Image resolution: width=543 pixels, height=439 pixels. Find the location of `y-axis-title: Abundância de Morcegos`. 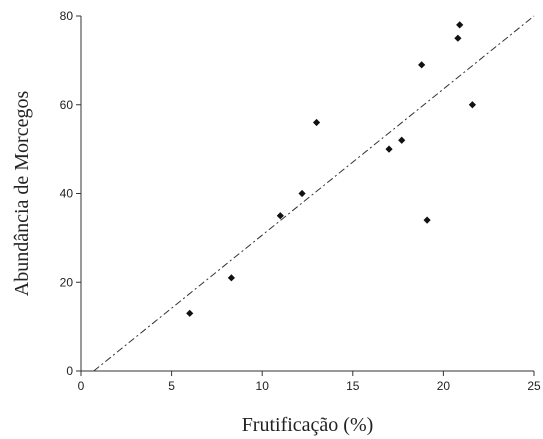

y-axis-title: Abundância de Morcegos is located at coordinates (22, 194).